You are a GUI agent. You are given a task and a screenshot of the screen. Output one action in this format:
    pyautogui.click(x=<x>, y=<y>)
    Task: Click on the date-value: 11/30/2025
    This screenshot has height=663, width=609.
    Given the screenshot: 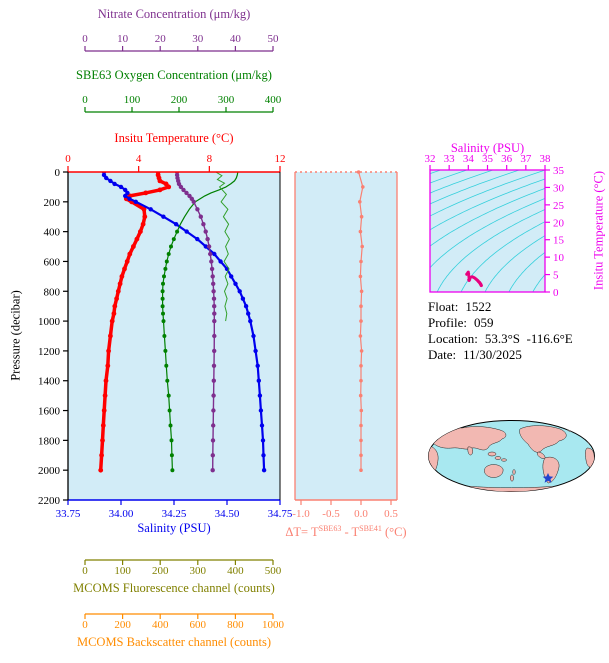 What is the action you would take?
    pyautogui.click(x=492, y=354)
    